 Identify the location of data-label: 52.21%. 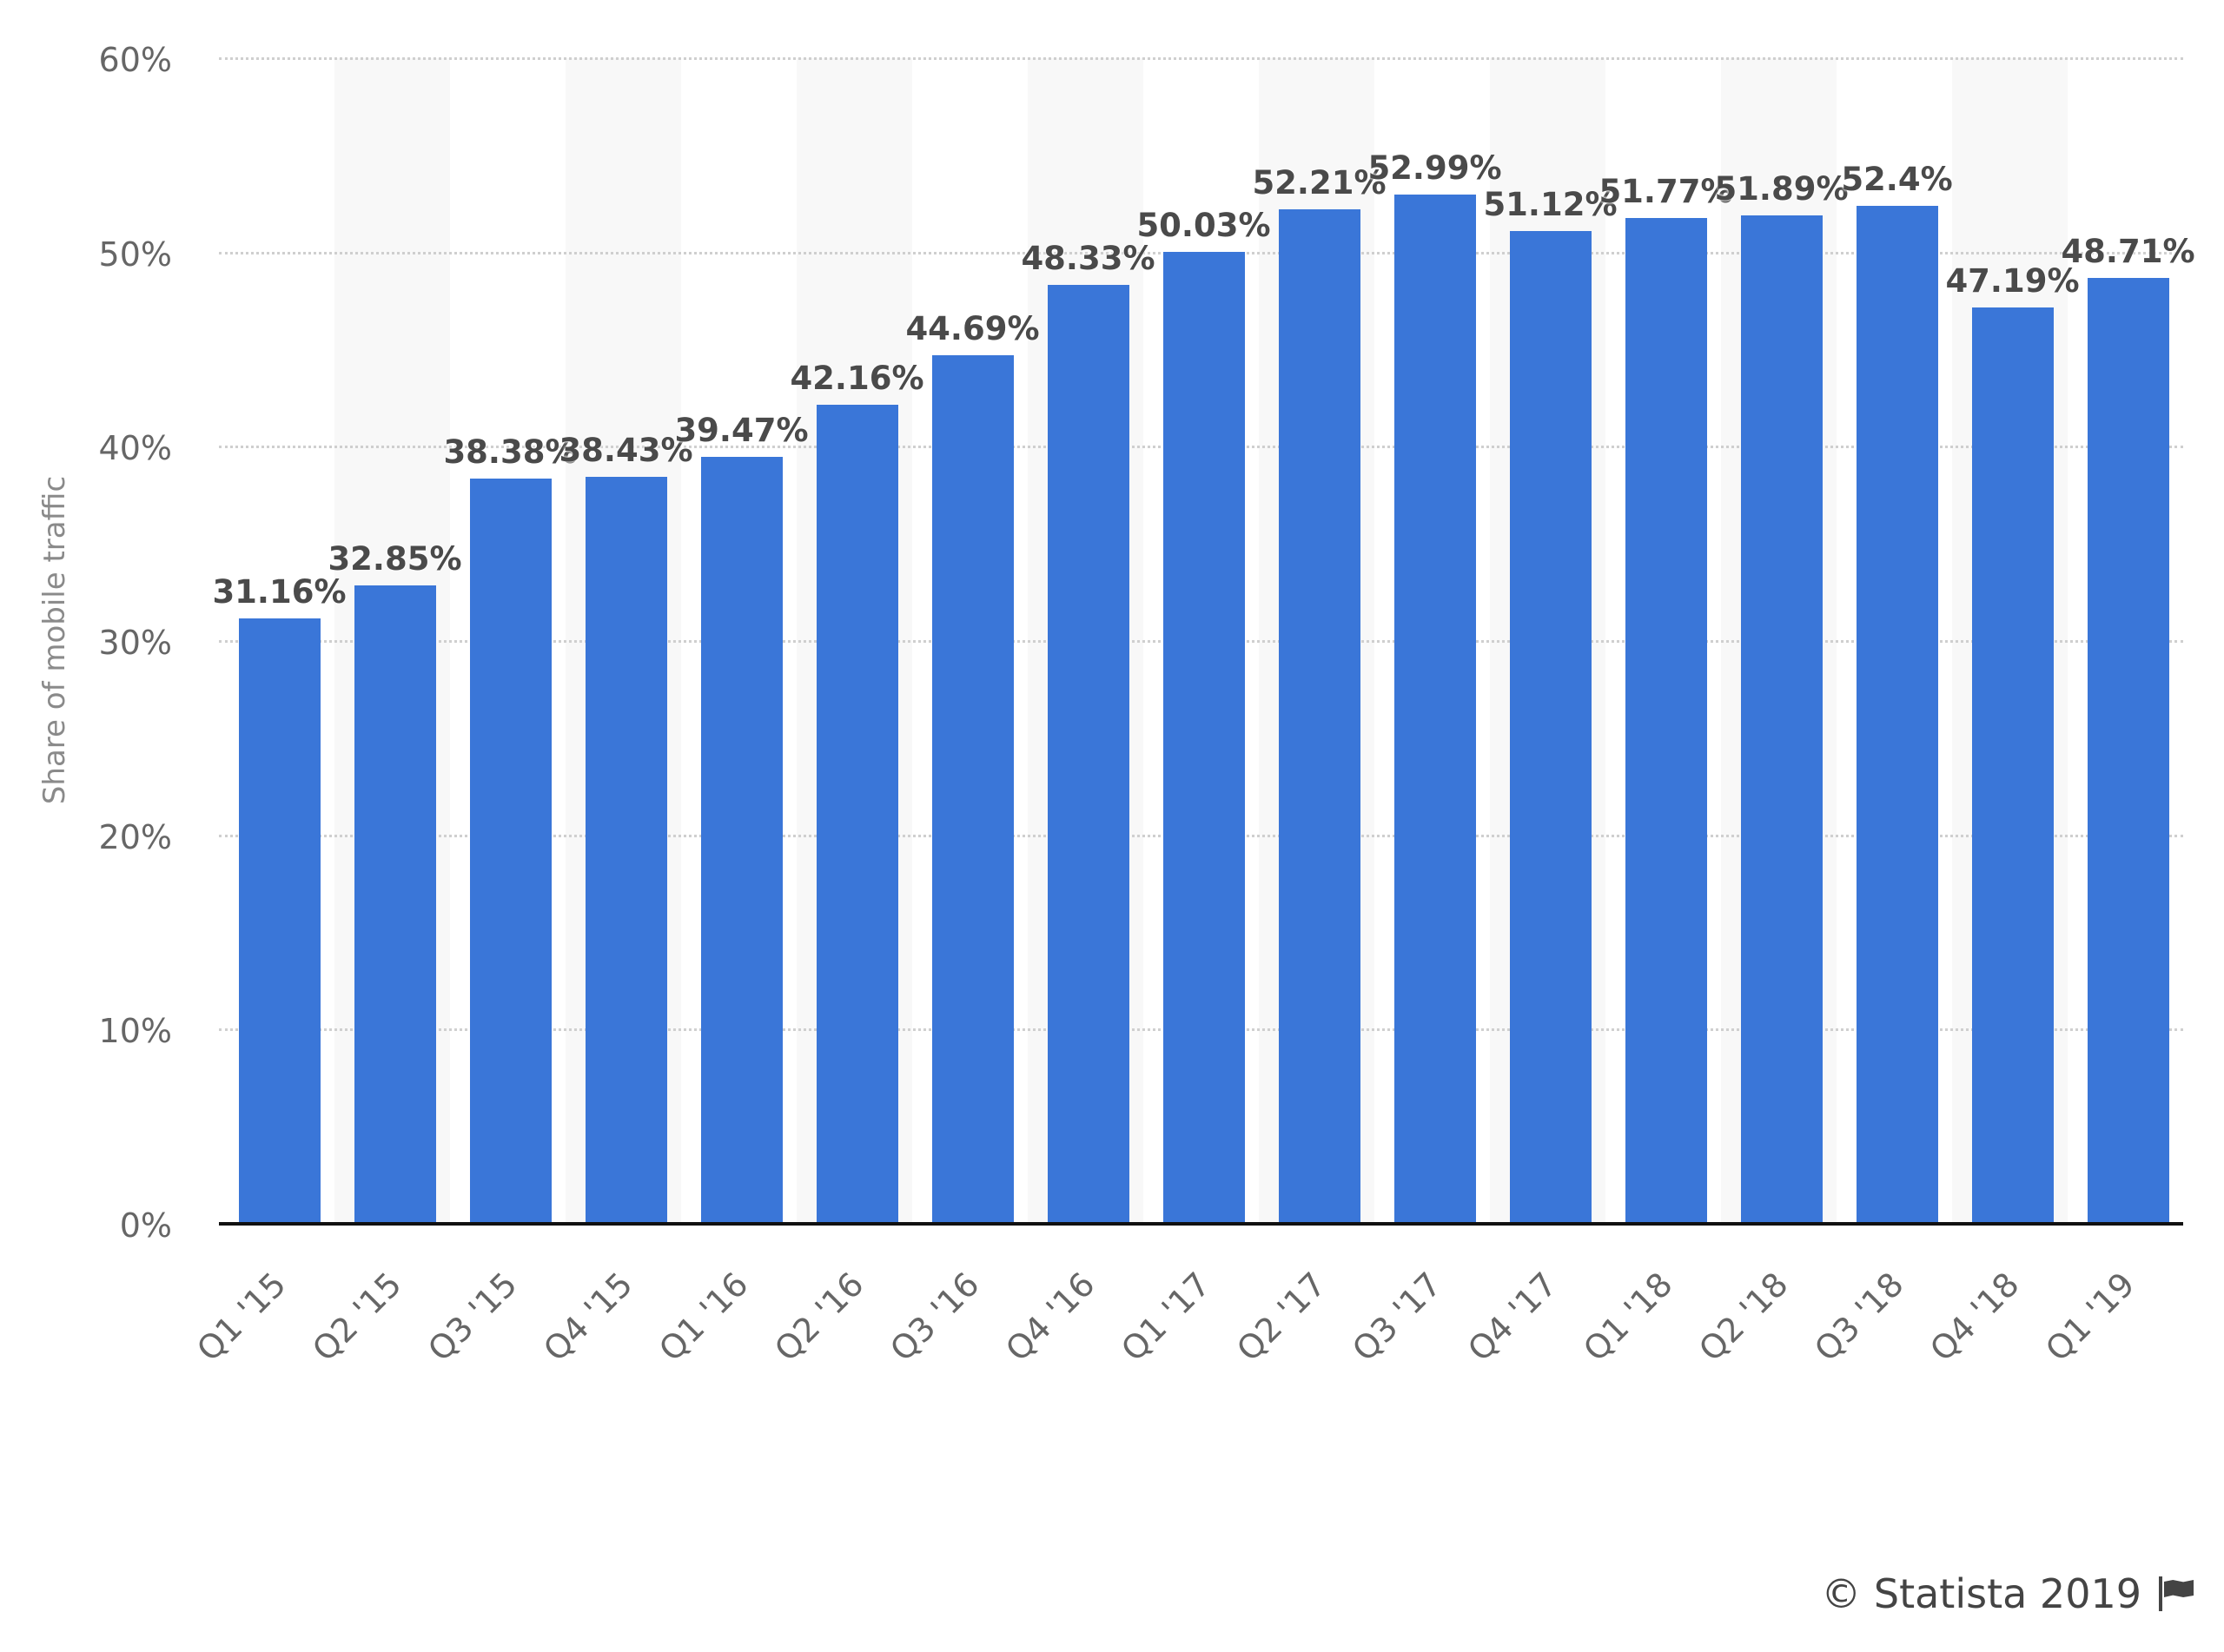
(1319, 183).